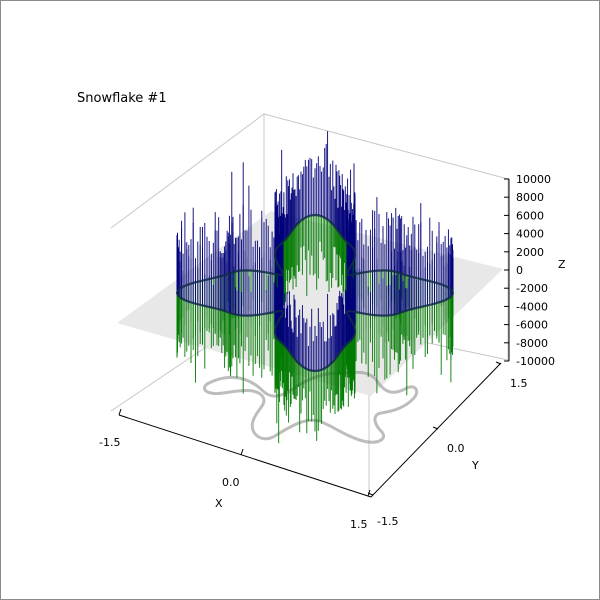  What do you see at coordinates (562, 264) in the screenshot?
I see `z-axis-label: Z` at bounding box center [562, 264].